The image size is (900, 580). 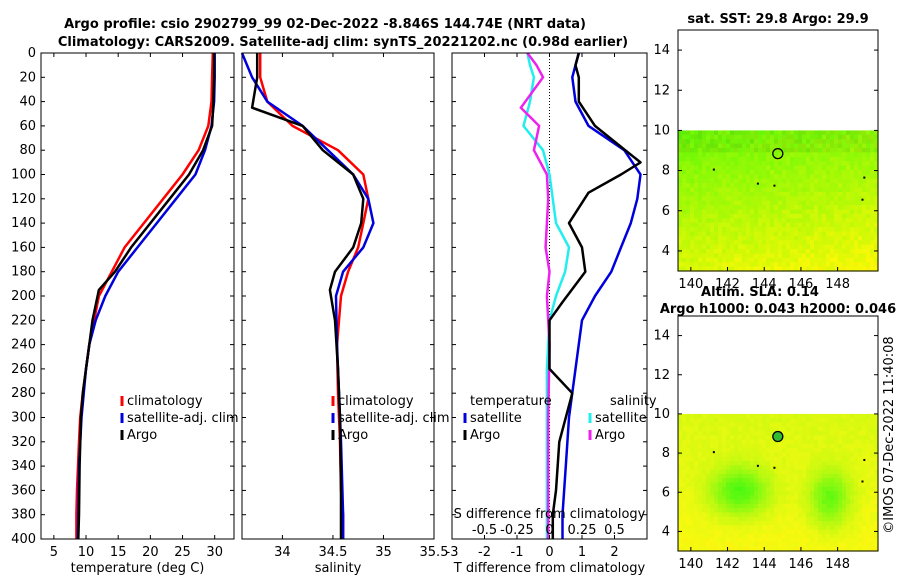 What do you see at coordinates (23, 369) in the screenshot?
I see `temperature-ytick-label: 260` at bounding box center [23, 369].